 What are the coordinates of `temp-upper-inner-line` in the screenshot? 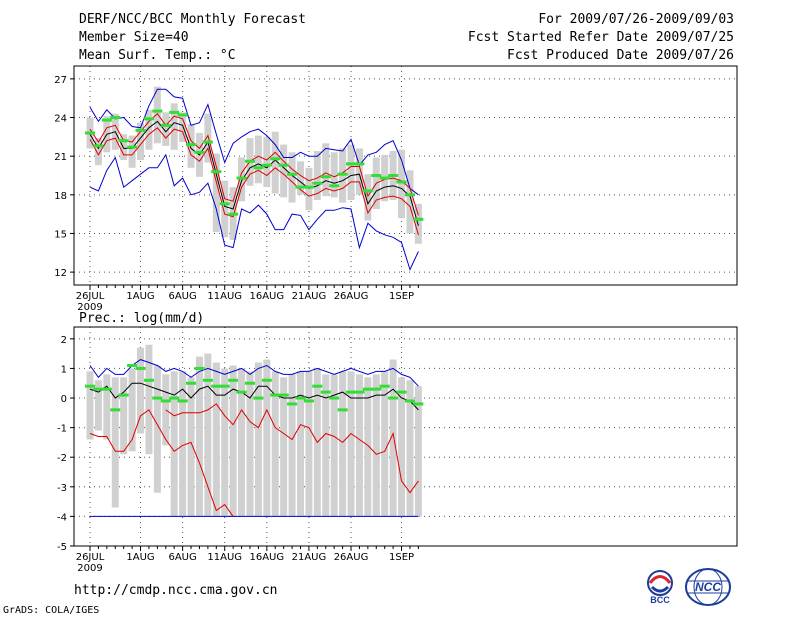 It's located at (254, 164).